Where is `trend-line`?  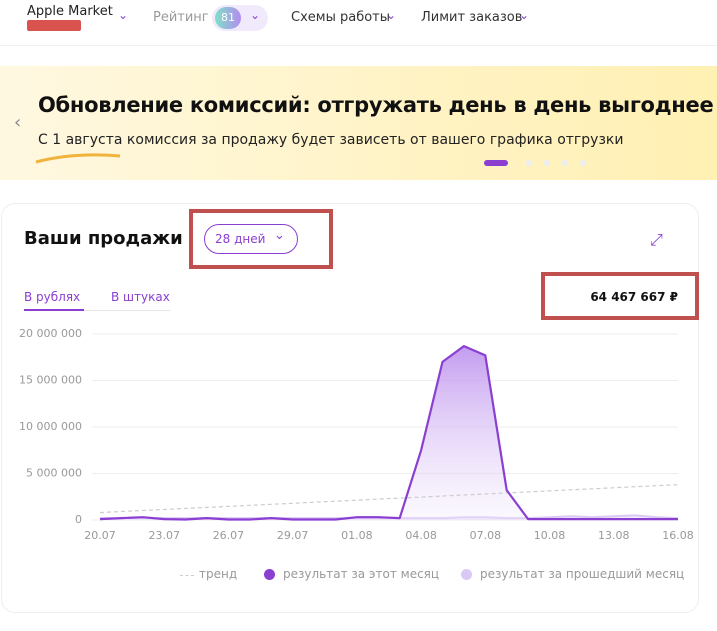
trend-line is located at coordinates (389, 499).